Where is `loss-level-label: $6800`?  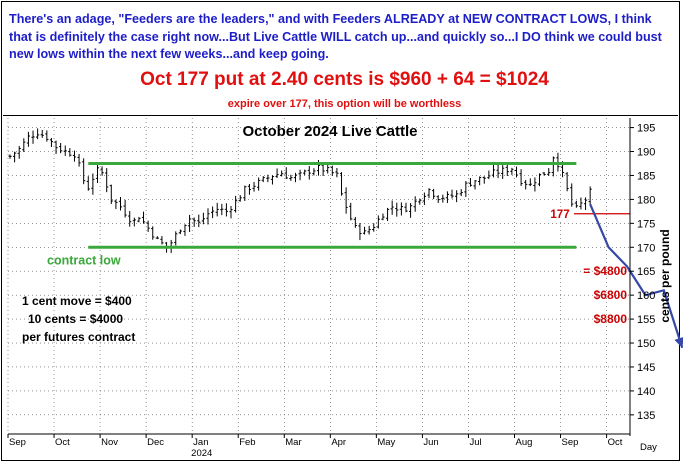 loss-level-label: $6800 is located at coordinates (611, 295).